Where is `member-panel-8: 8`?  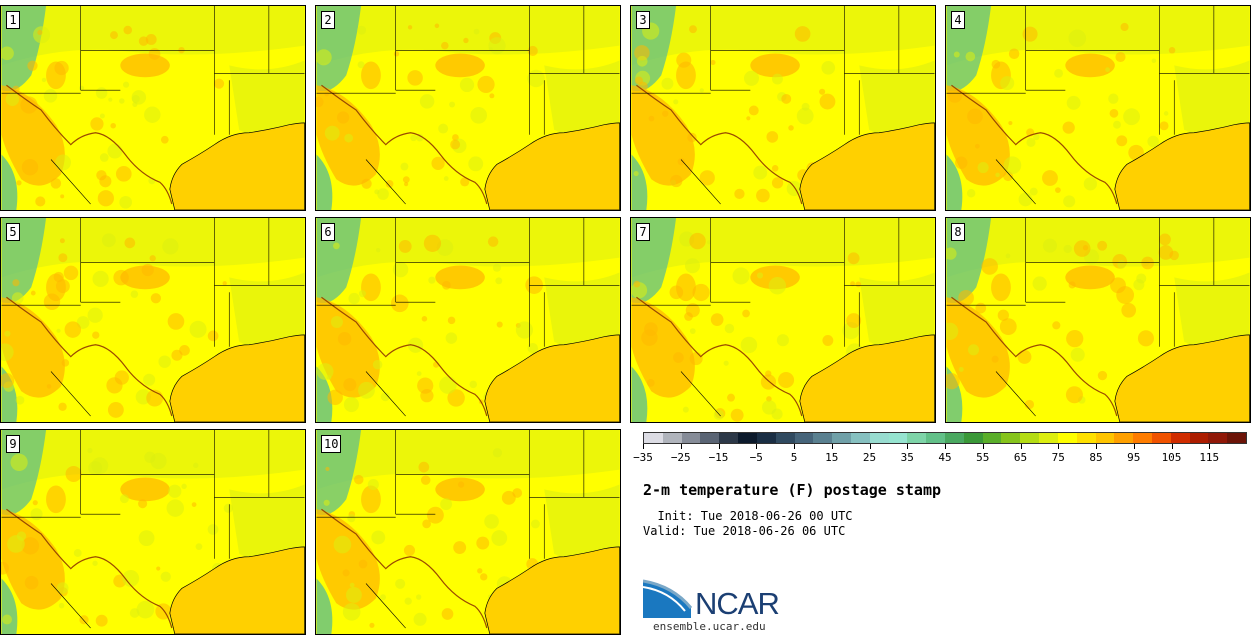
member-panel-8: 8 is located at coordinates (1098, 320).